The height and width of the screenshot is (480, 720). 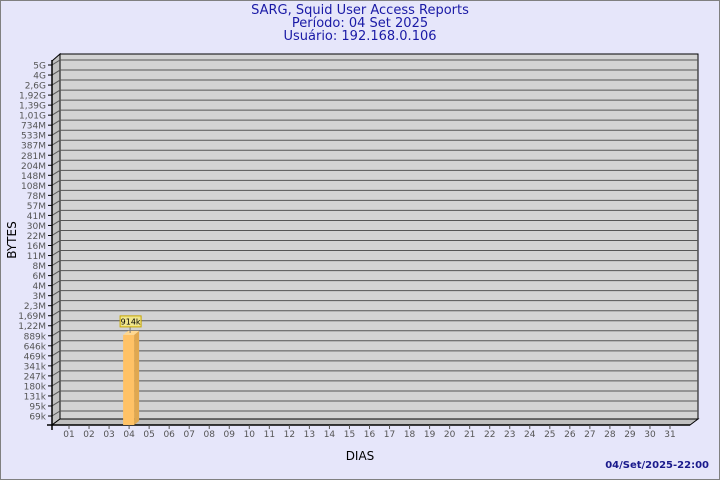 I want to click on y-tick-label: 533M, so click(x=33, y=137).